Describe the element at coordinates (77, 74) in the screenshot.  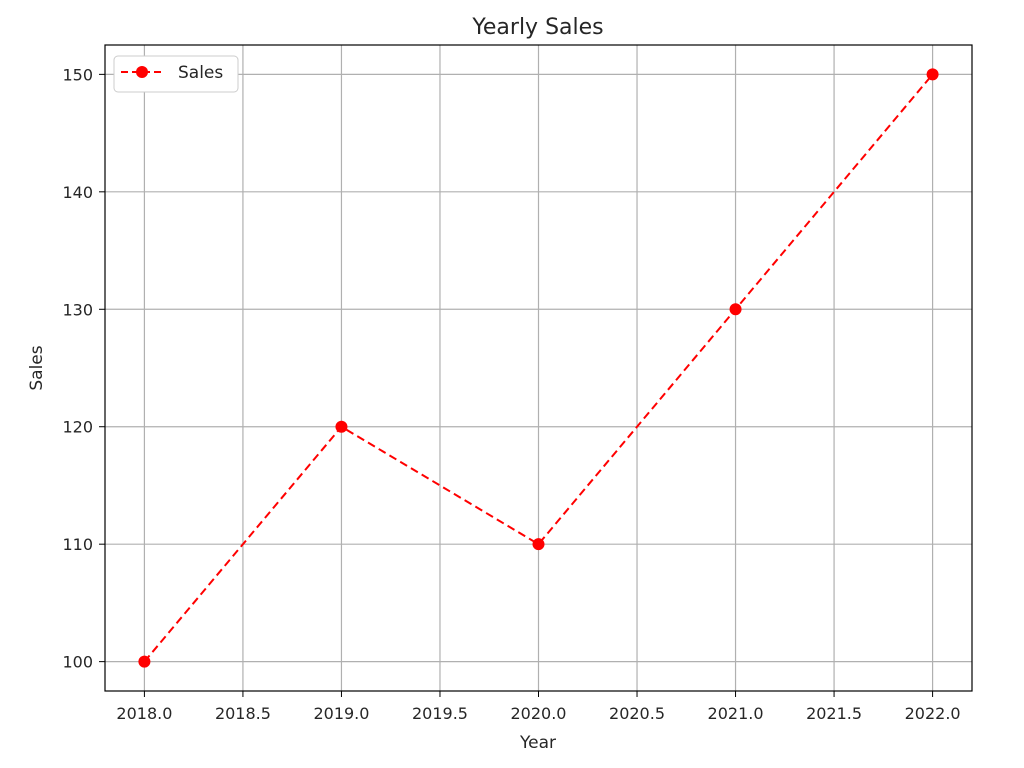
I see `y-tick-label: 150` at that location.